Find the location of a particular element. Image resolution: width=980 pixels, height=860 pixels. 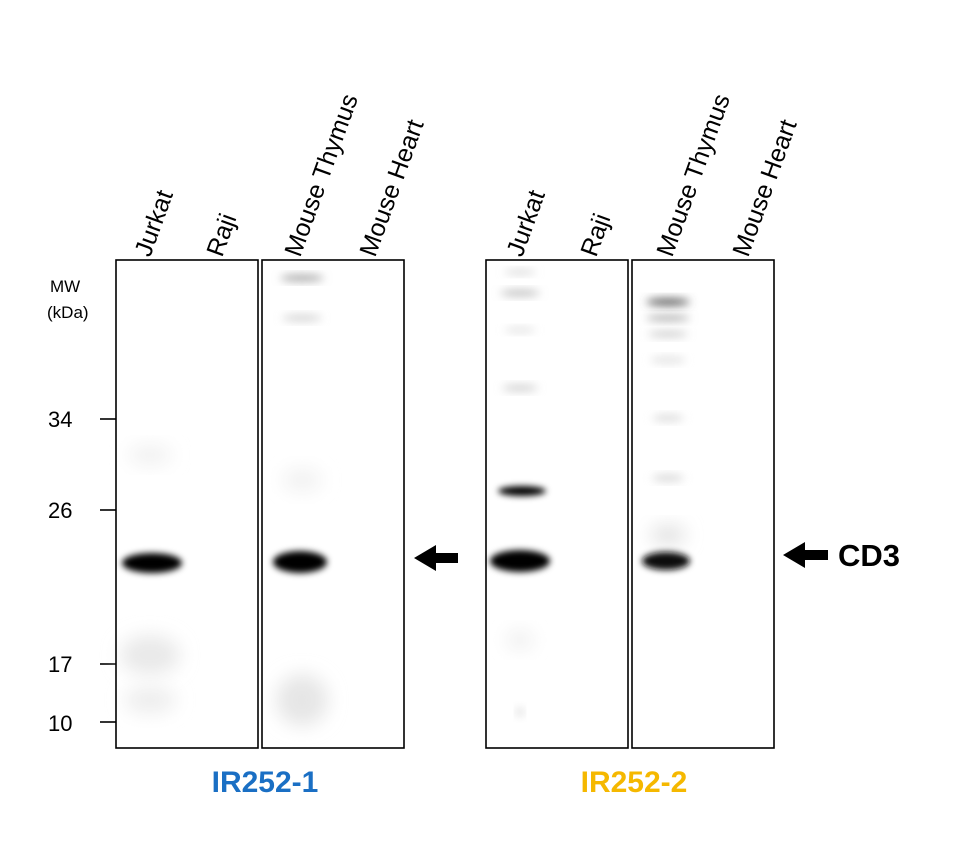

mw-marker-26: 26 is located at coordinates (60, 510).